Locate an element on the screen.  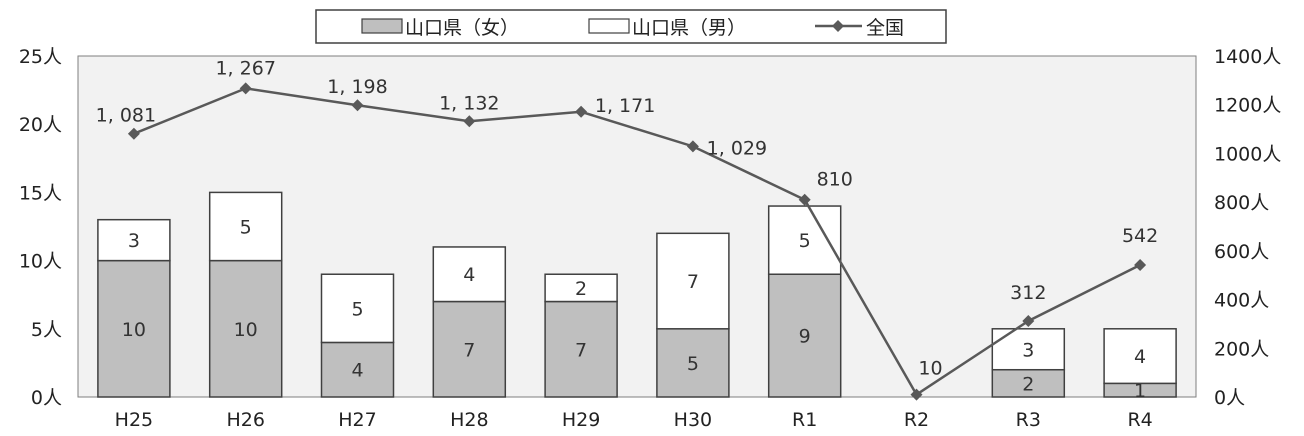
national-data-label: 10 is located at coordinates (930, 369).